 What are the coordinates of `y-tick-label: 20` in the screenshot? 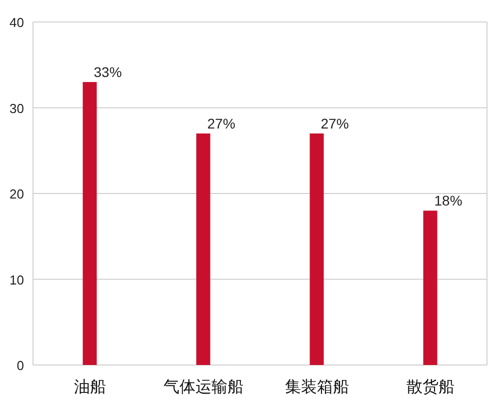 It's located at (17, 194).